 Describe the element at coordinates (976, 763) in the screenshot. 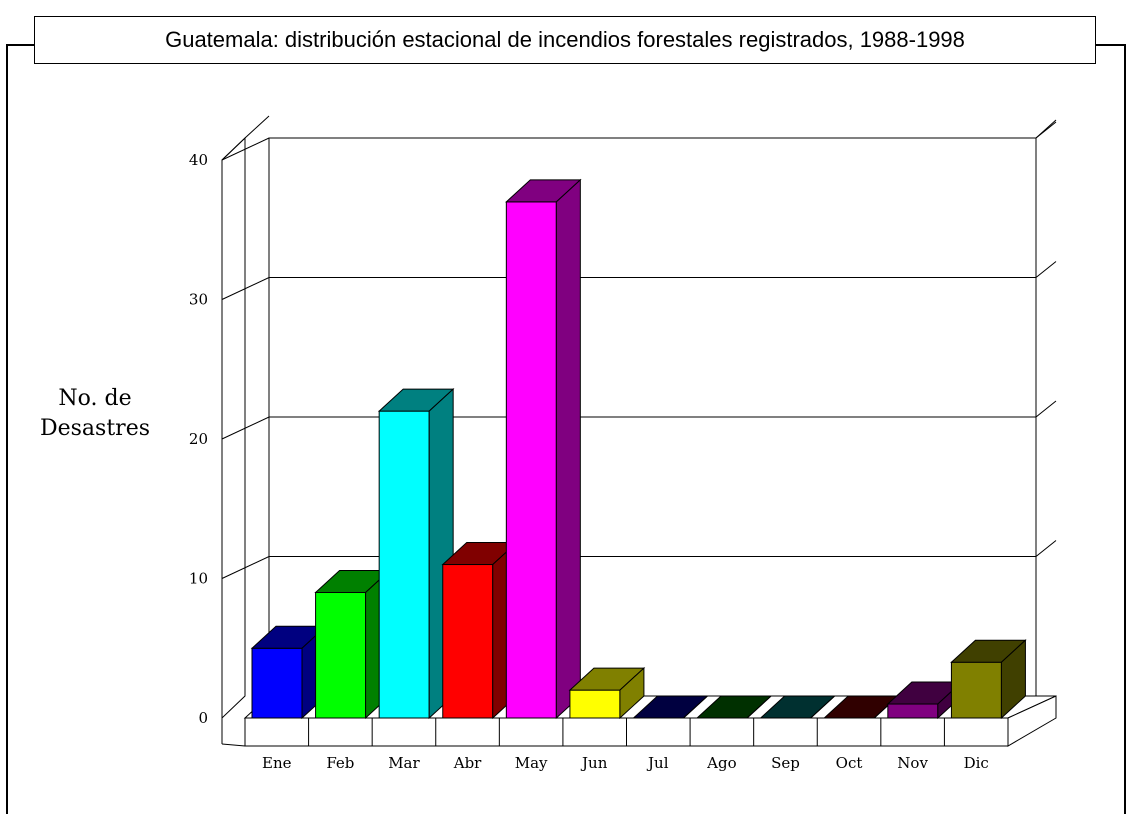

I see `x-tick-label: Dic` at that location.